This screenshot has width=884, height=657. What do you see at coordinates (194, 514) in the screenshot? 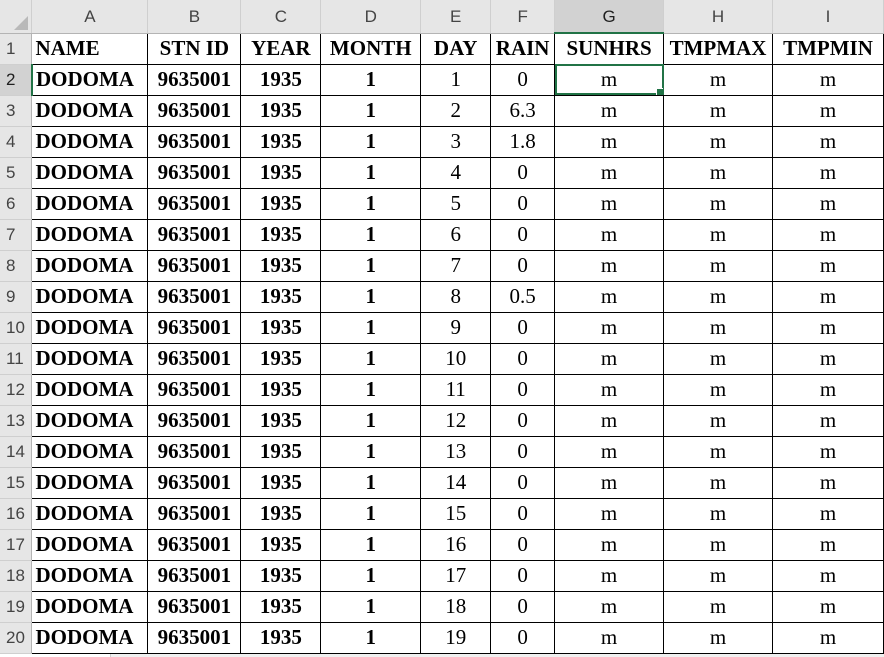
I see `cell-b16: 9635001` at bounding box center [194, 514].